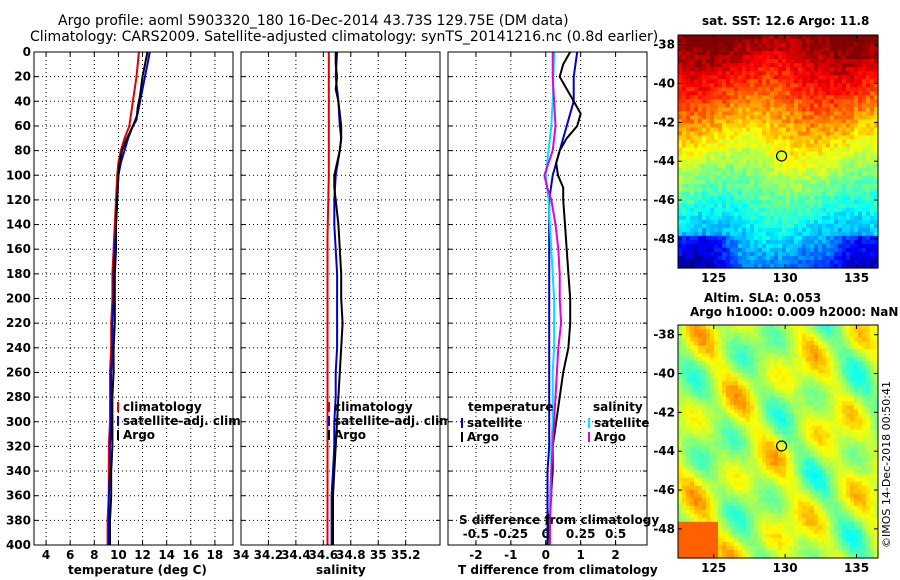 This screenshot has width=900, height=580. What do you see at coordinates (778, 151) in the screenshot?
I see `map-frame` at bounding box center [778, 151].